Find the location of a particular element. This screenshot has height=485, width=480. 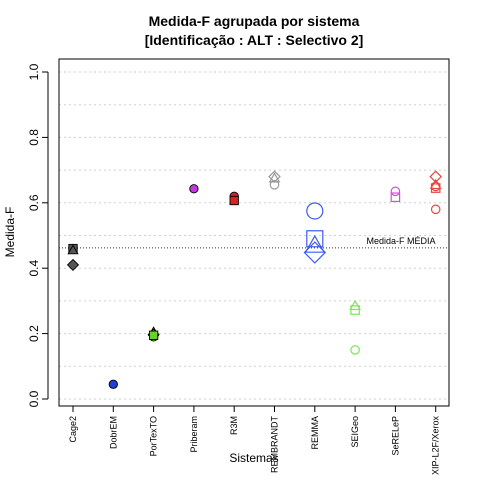

y-axis: 0.0 0.2 0.4 0.6 0.8 1.0 is located at coordinates (38, 235).